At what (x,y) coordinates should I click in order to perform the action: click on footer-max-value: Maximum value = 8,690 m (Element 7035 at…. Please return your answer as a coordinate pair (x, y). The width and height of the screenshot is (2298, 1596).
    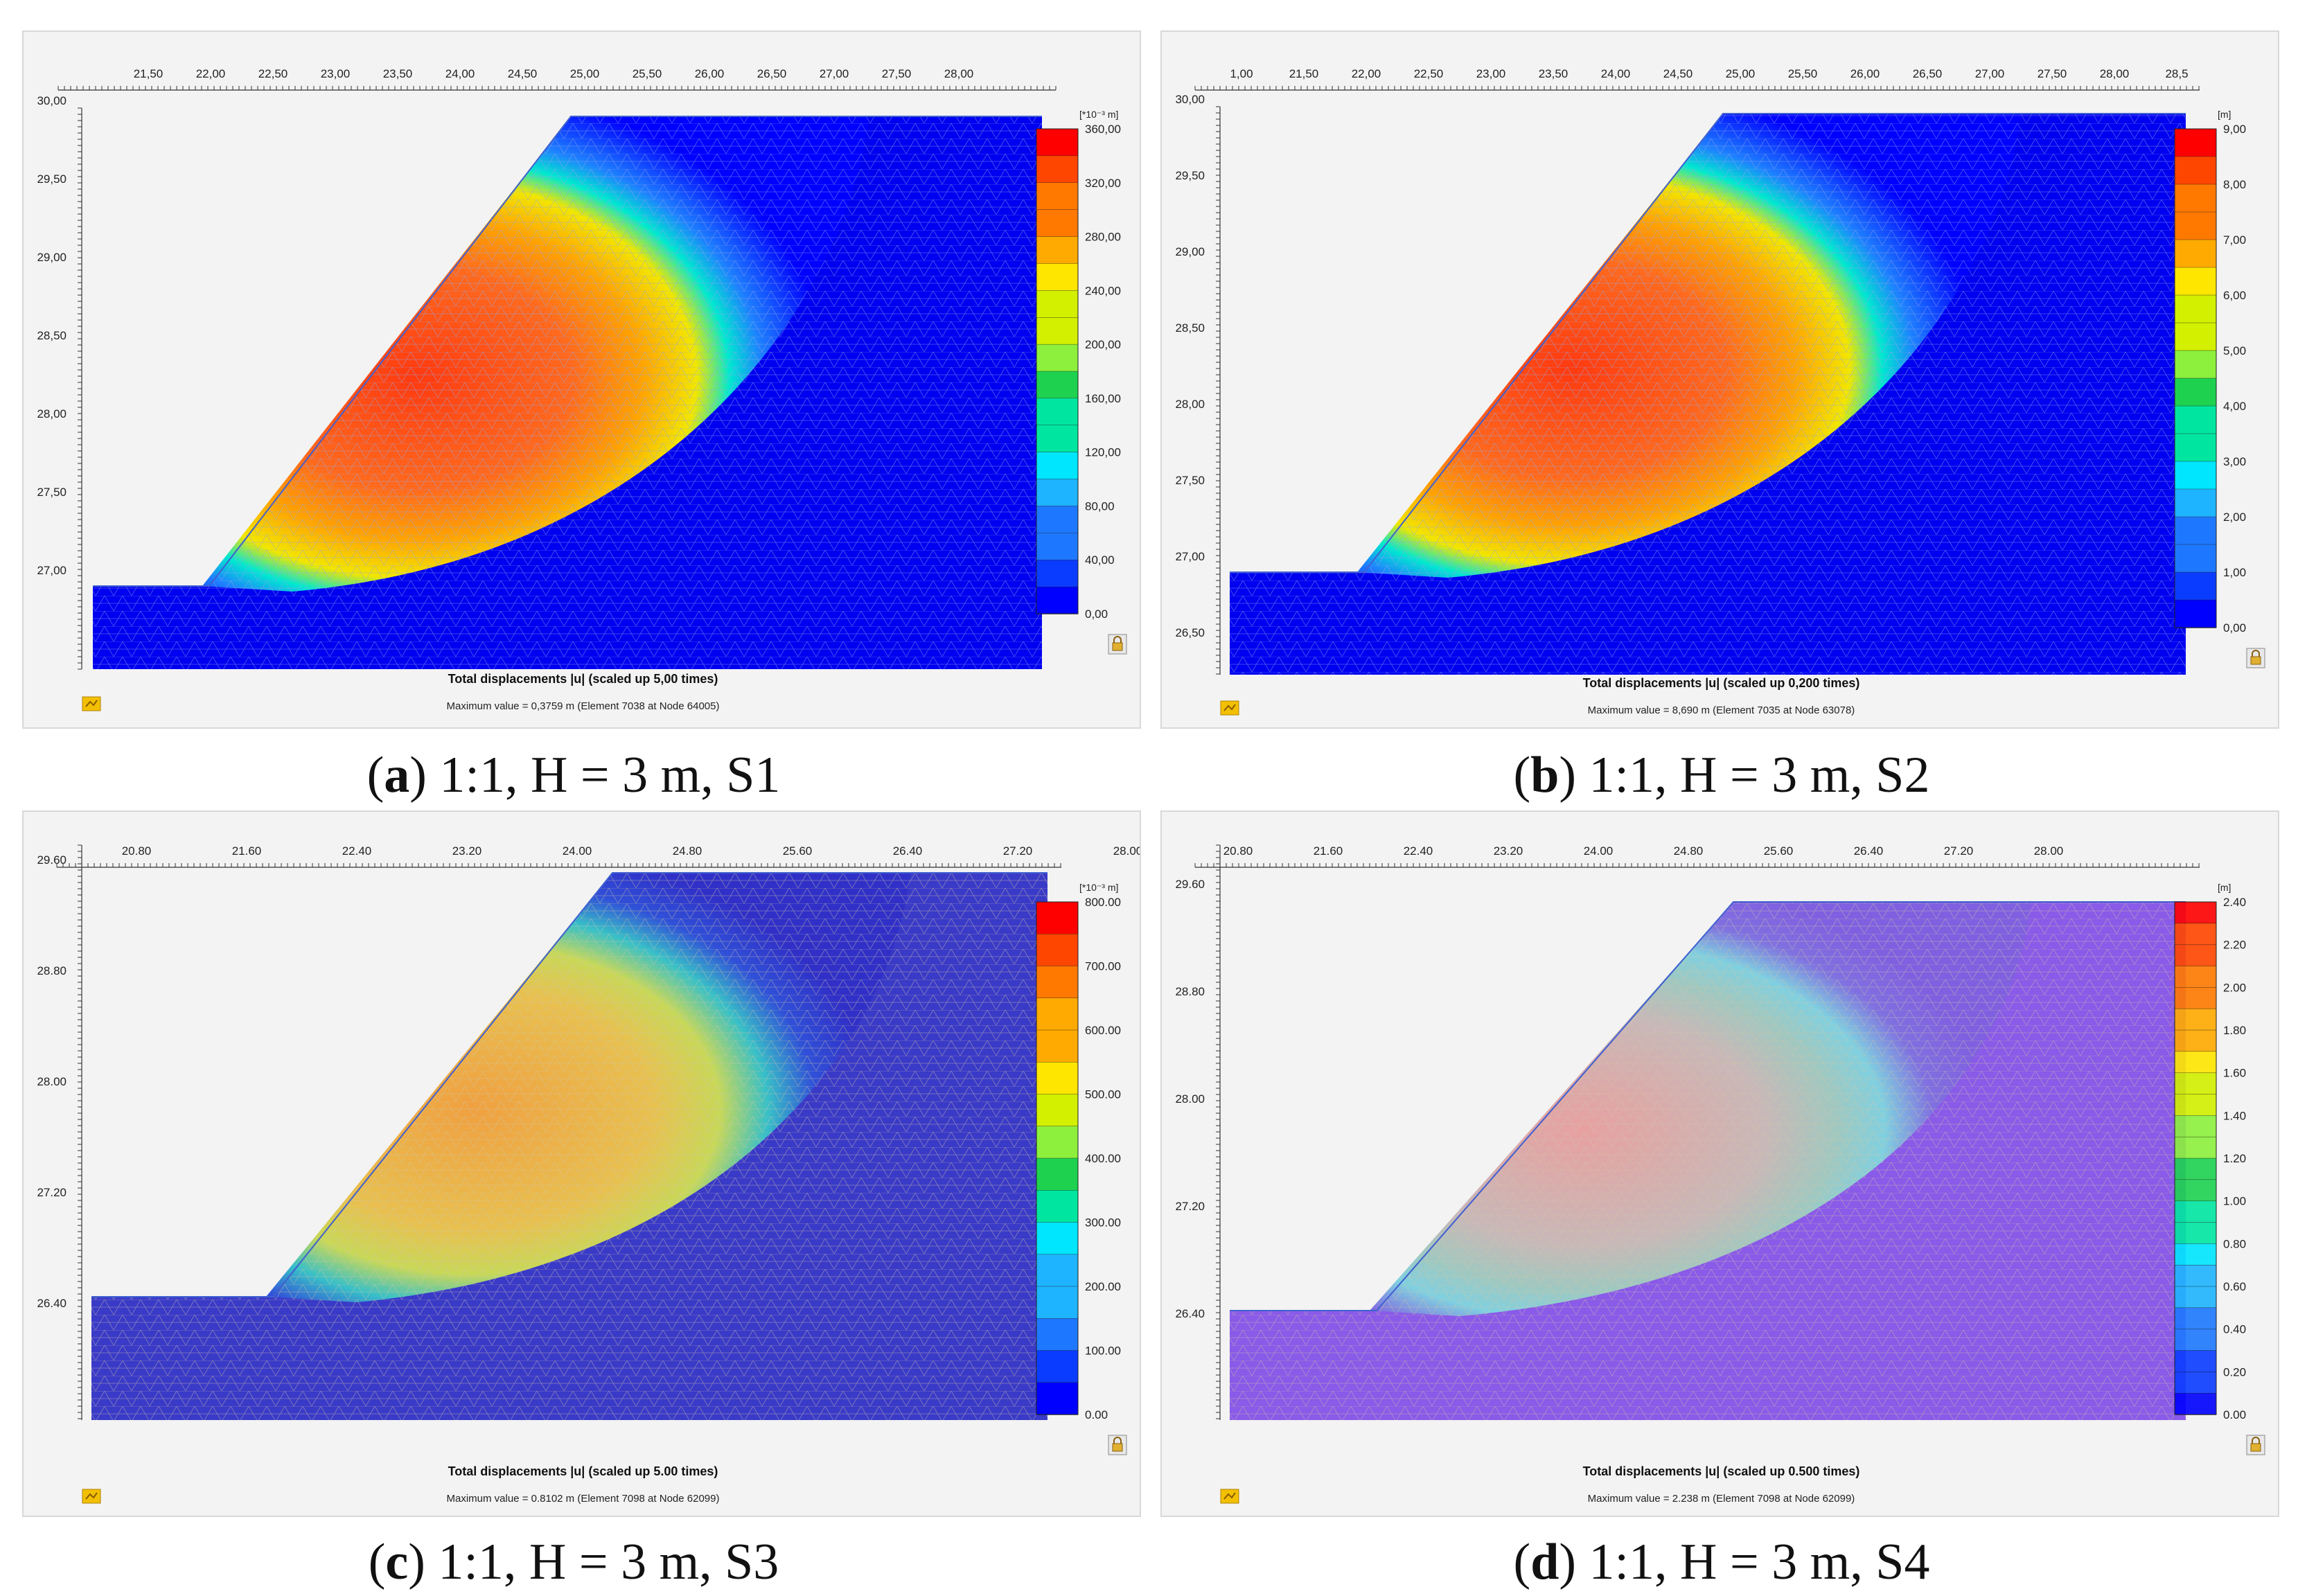
    Looking at the image, I should click on (1722, 710).